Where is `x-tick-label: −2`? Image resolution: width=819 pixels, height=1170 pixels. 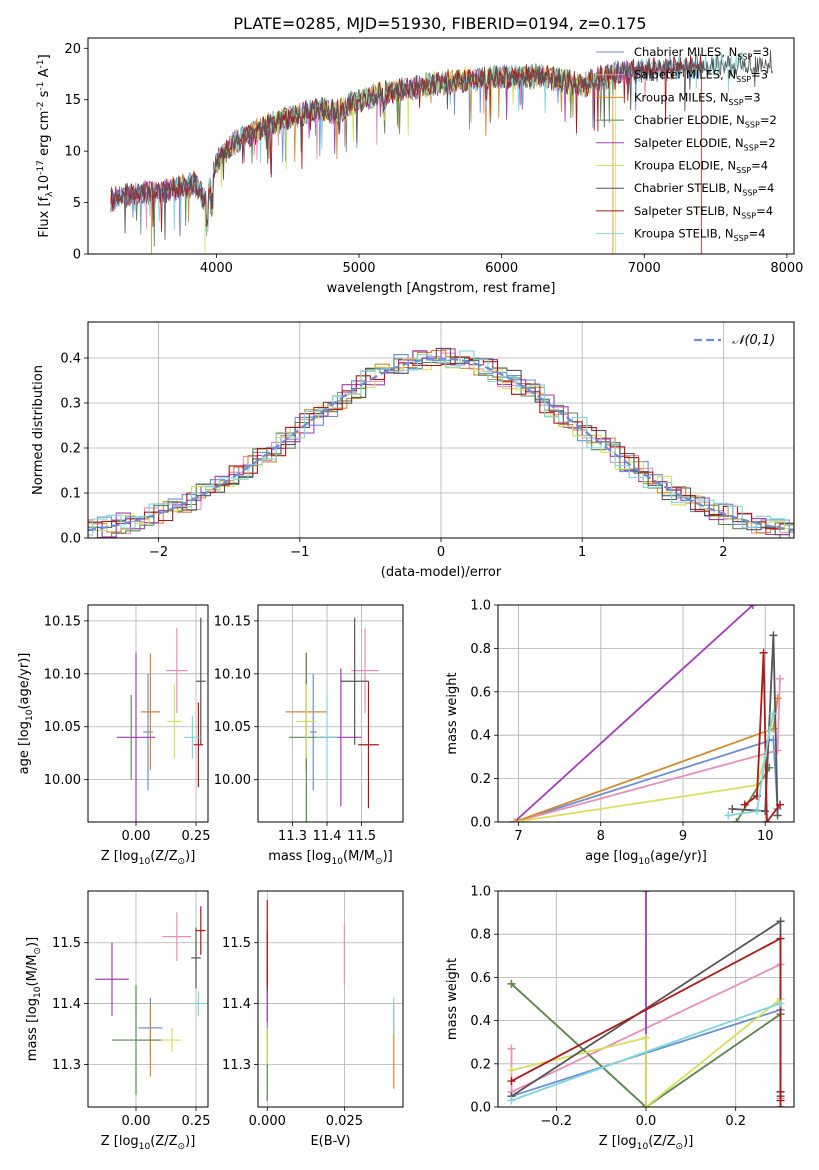 x-tick-label: −2 is located at coordinates (158, 552).